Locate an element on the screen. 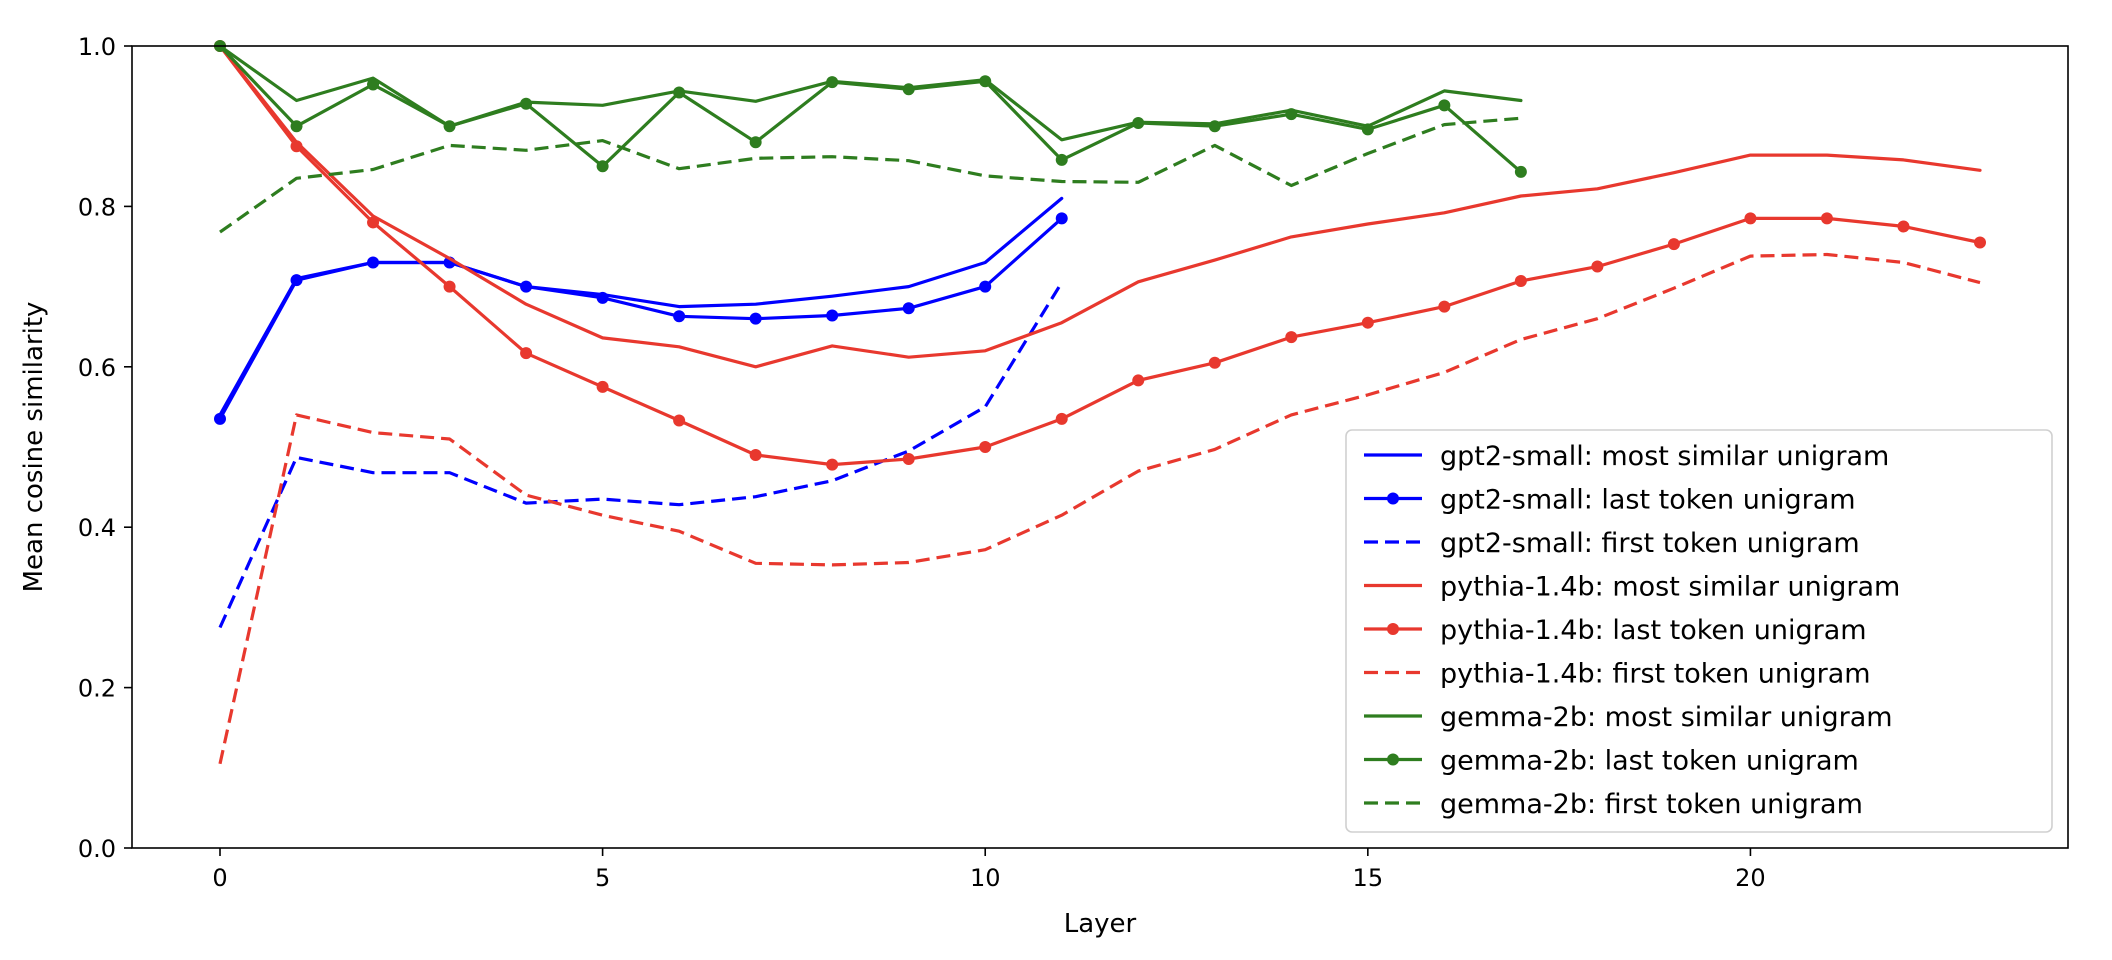  y-axis: 0.0 0.2 0.4 0.6 0.8 1.0 is located at coordinates (105, 448).